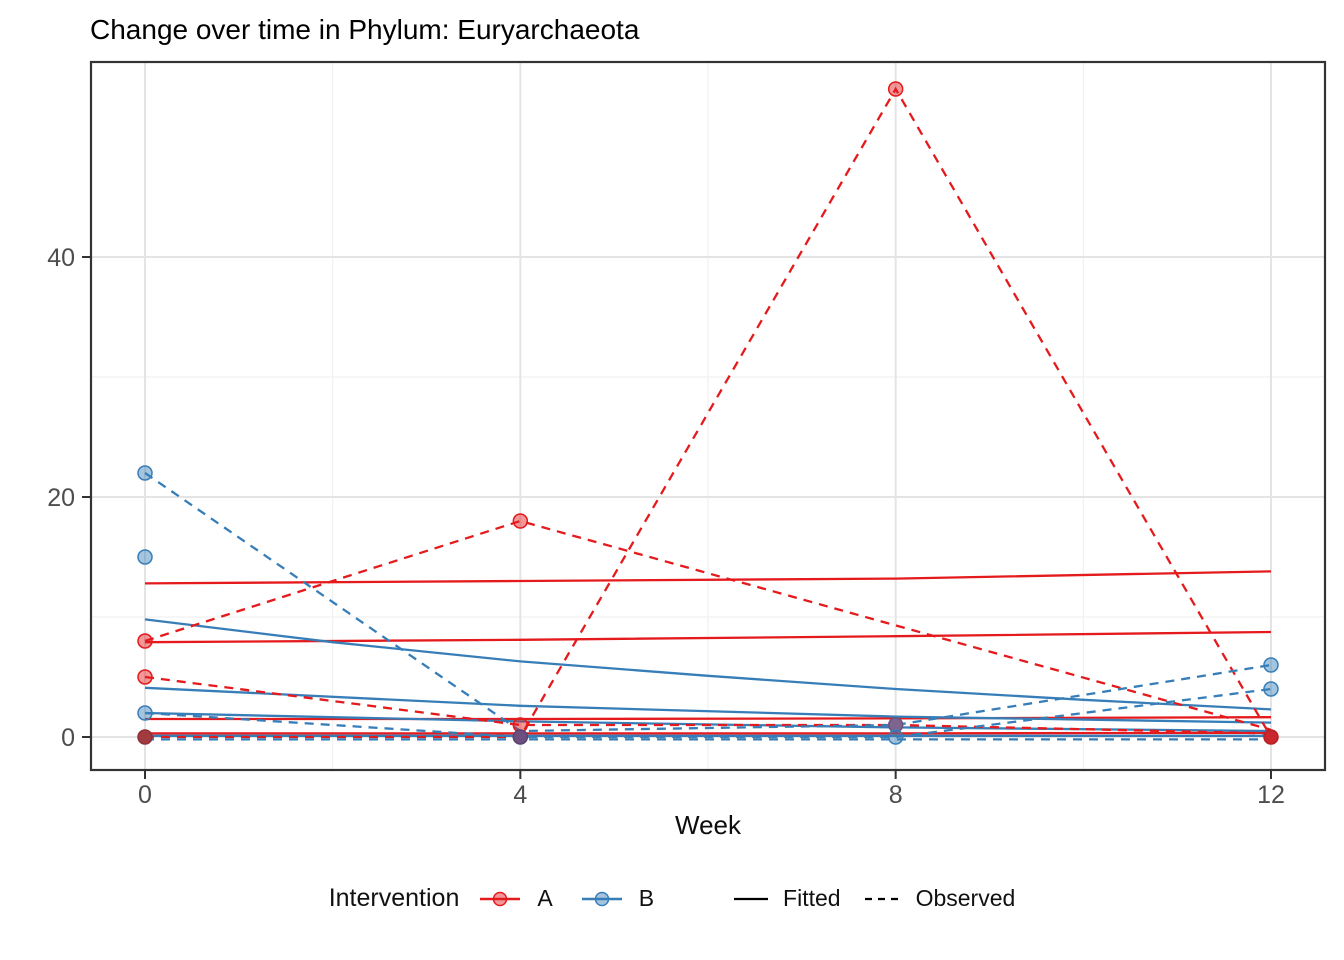 This screenshot has width=1344, height=960. I want to click on data-point-crimson-w12, so click(1271, 737).